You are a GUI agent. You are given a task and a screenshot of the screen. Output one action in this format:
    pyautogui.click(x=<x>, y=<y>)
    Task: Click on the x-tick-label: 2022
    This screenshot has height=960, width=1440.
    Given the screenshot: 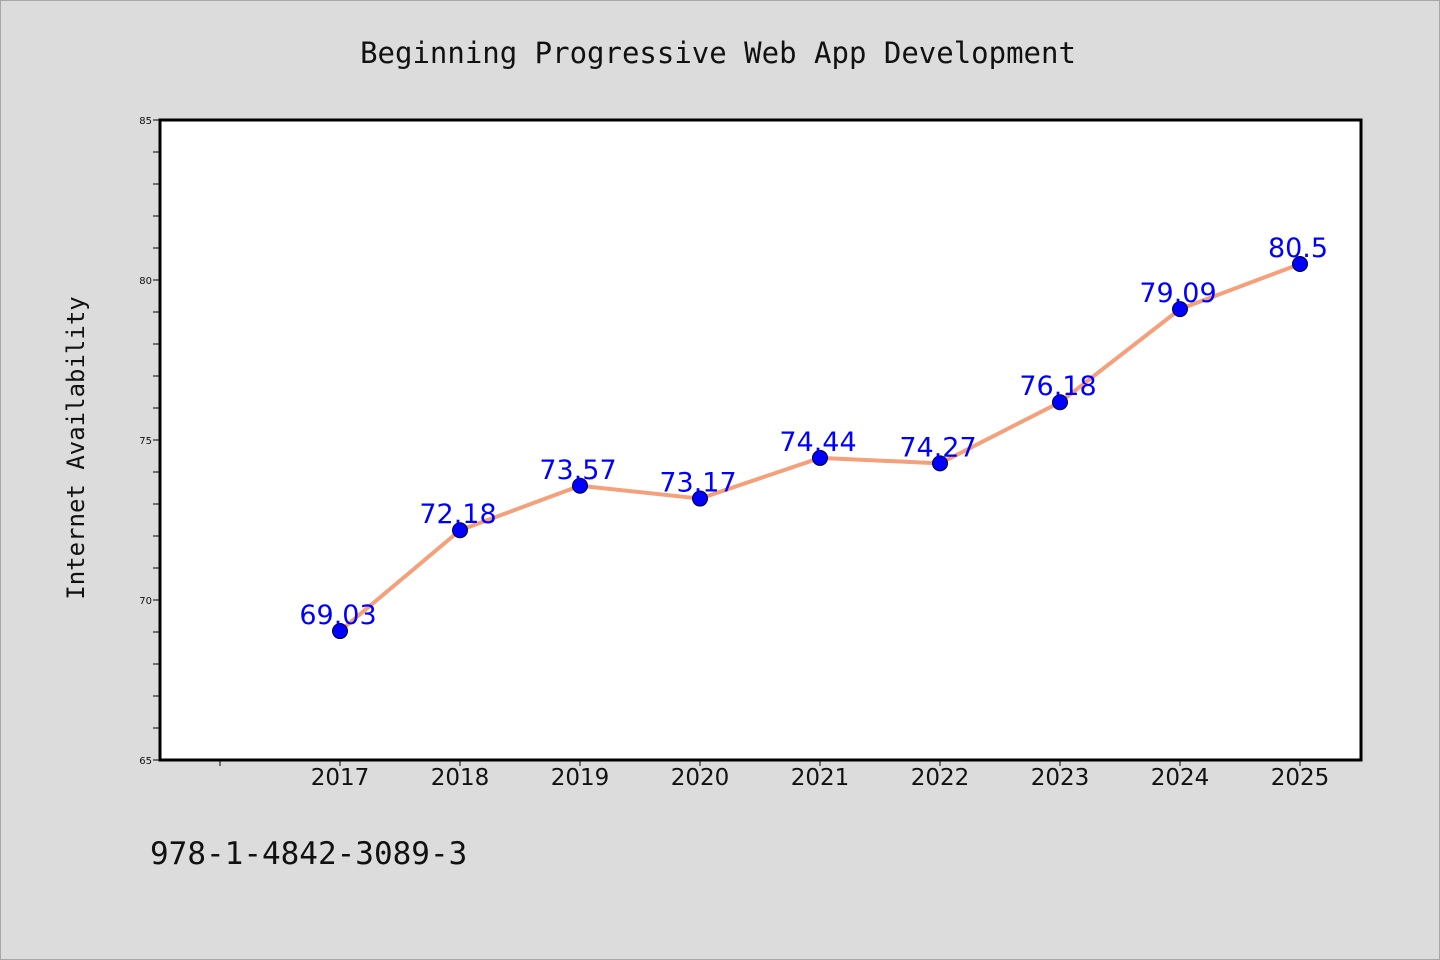 What is the action you would take?
    pyautogui.click(x=940, y=778)
    